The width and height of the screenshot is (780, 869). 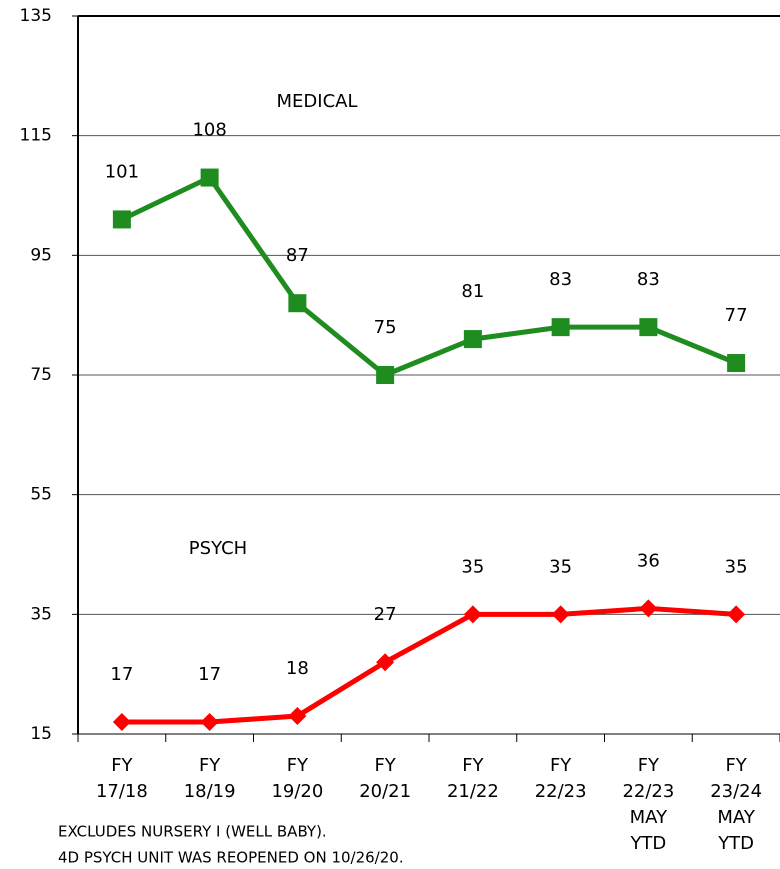 I want to click on line, so click(x=429, y=665).